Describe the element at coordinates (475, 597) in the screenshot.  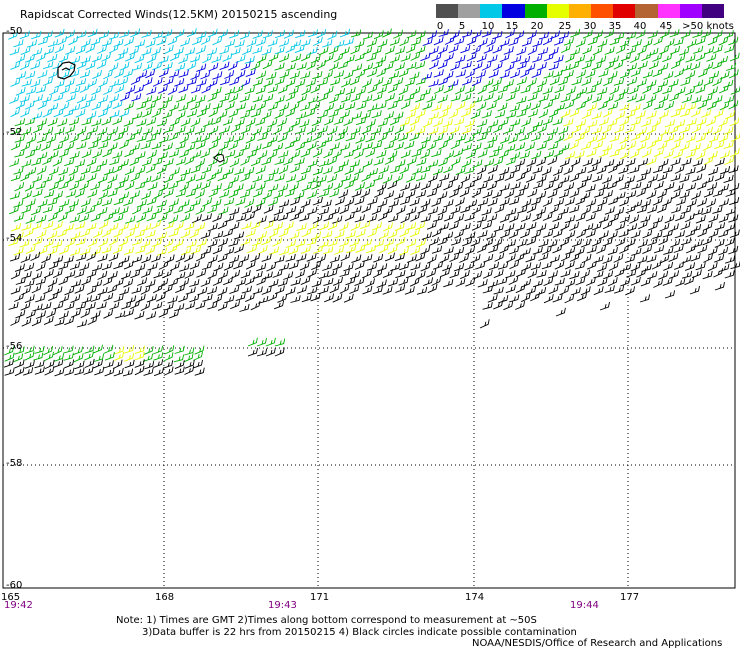
I see `lon-label: 174` at that location.